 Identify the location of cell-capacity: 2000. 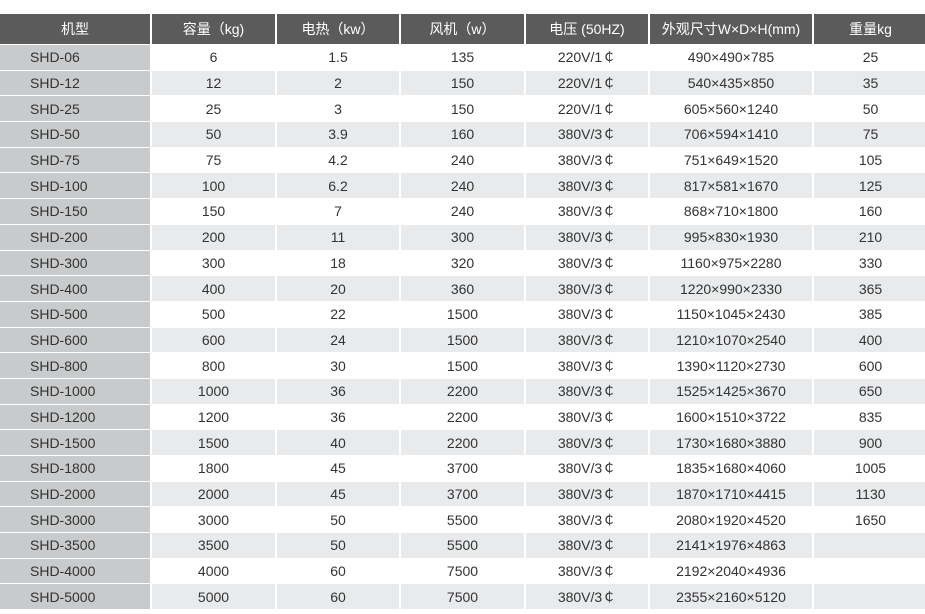
(213, 494).